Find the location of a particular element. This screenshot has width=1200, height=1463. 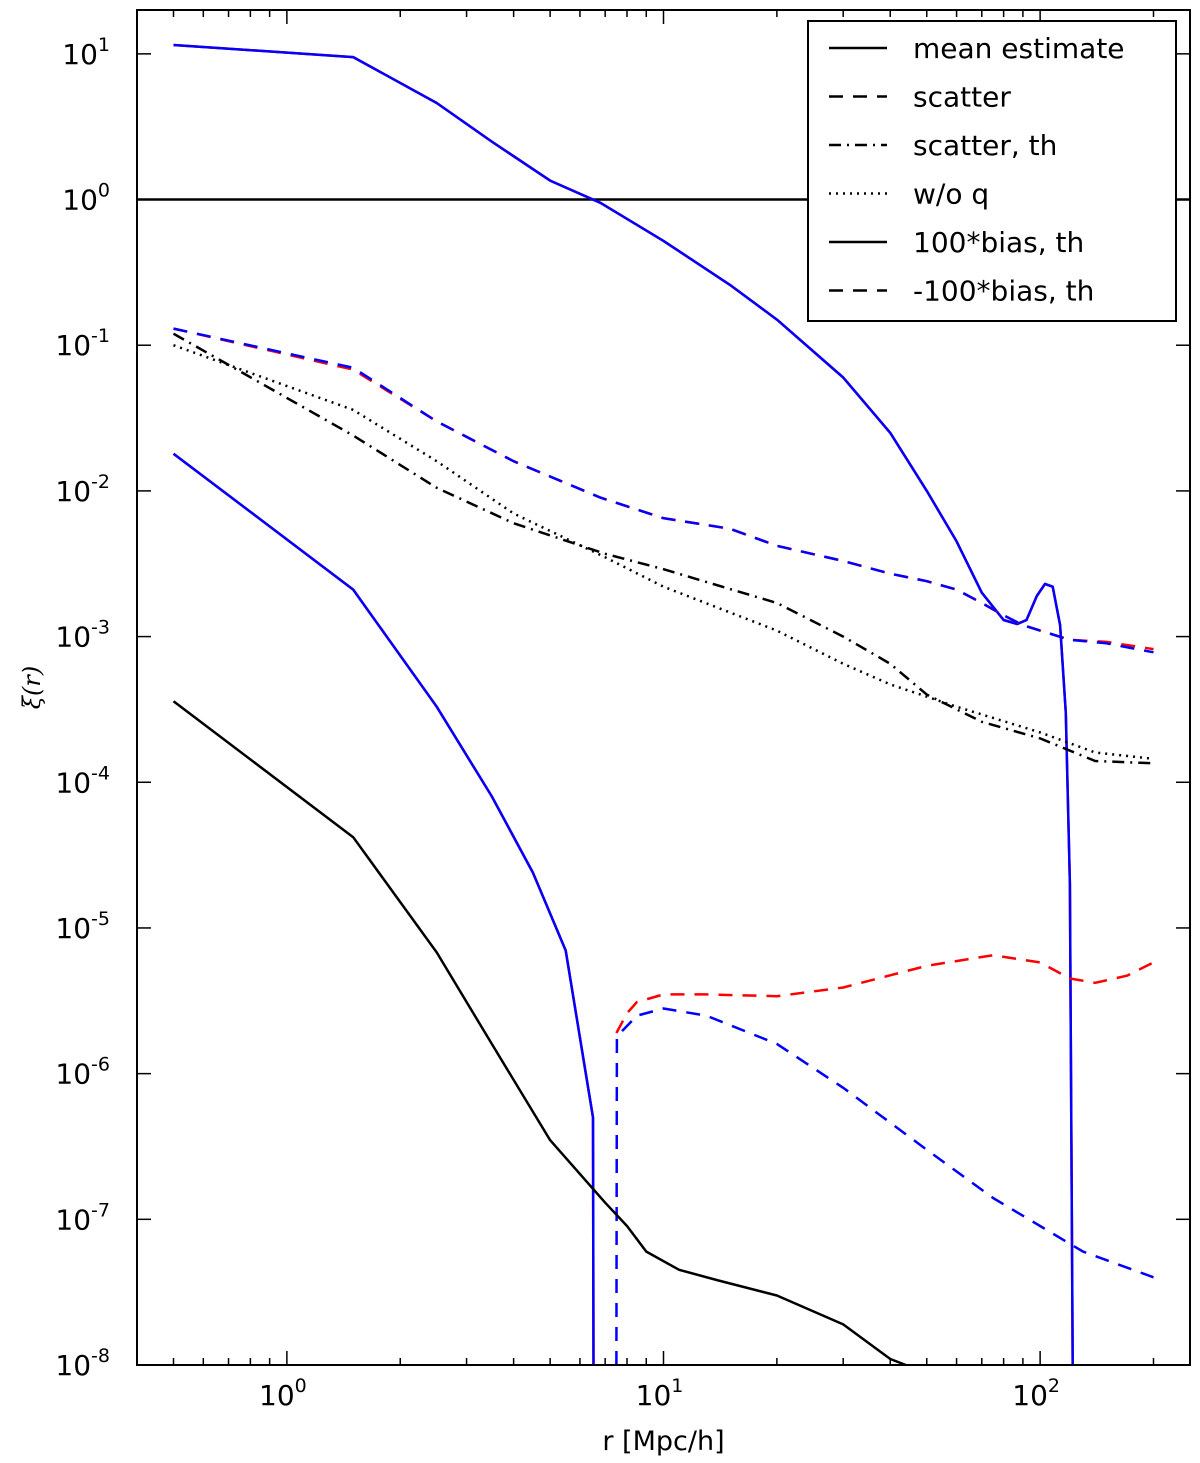

y-tick-label: 10⁻⁴ is located at coordinates (82, 780).